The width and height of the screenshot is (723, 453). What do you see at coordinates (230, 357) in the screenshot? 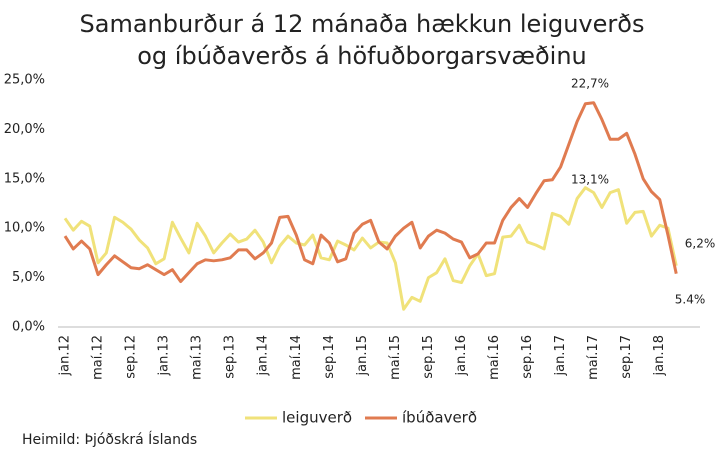
I see `x-tick-label: sep.13` at bounding box center [230, 357].